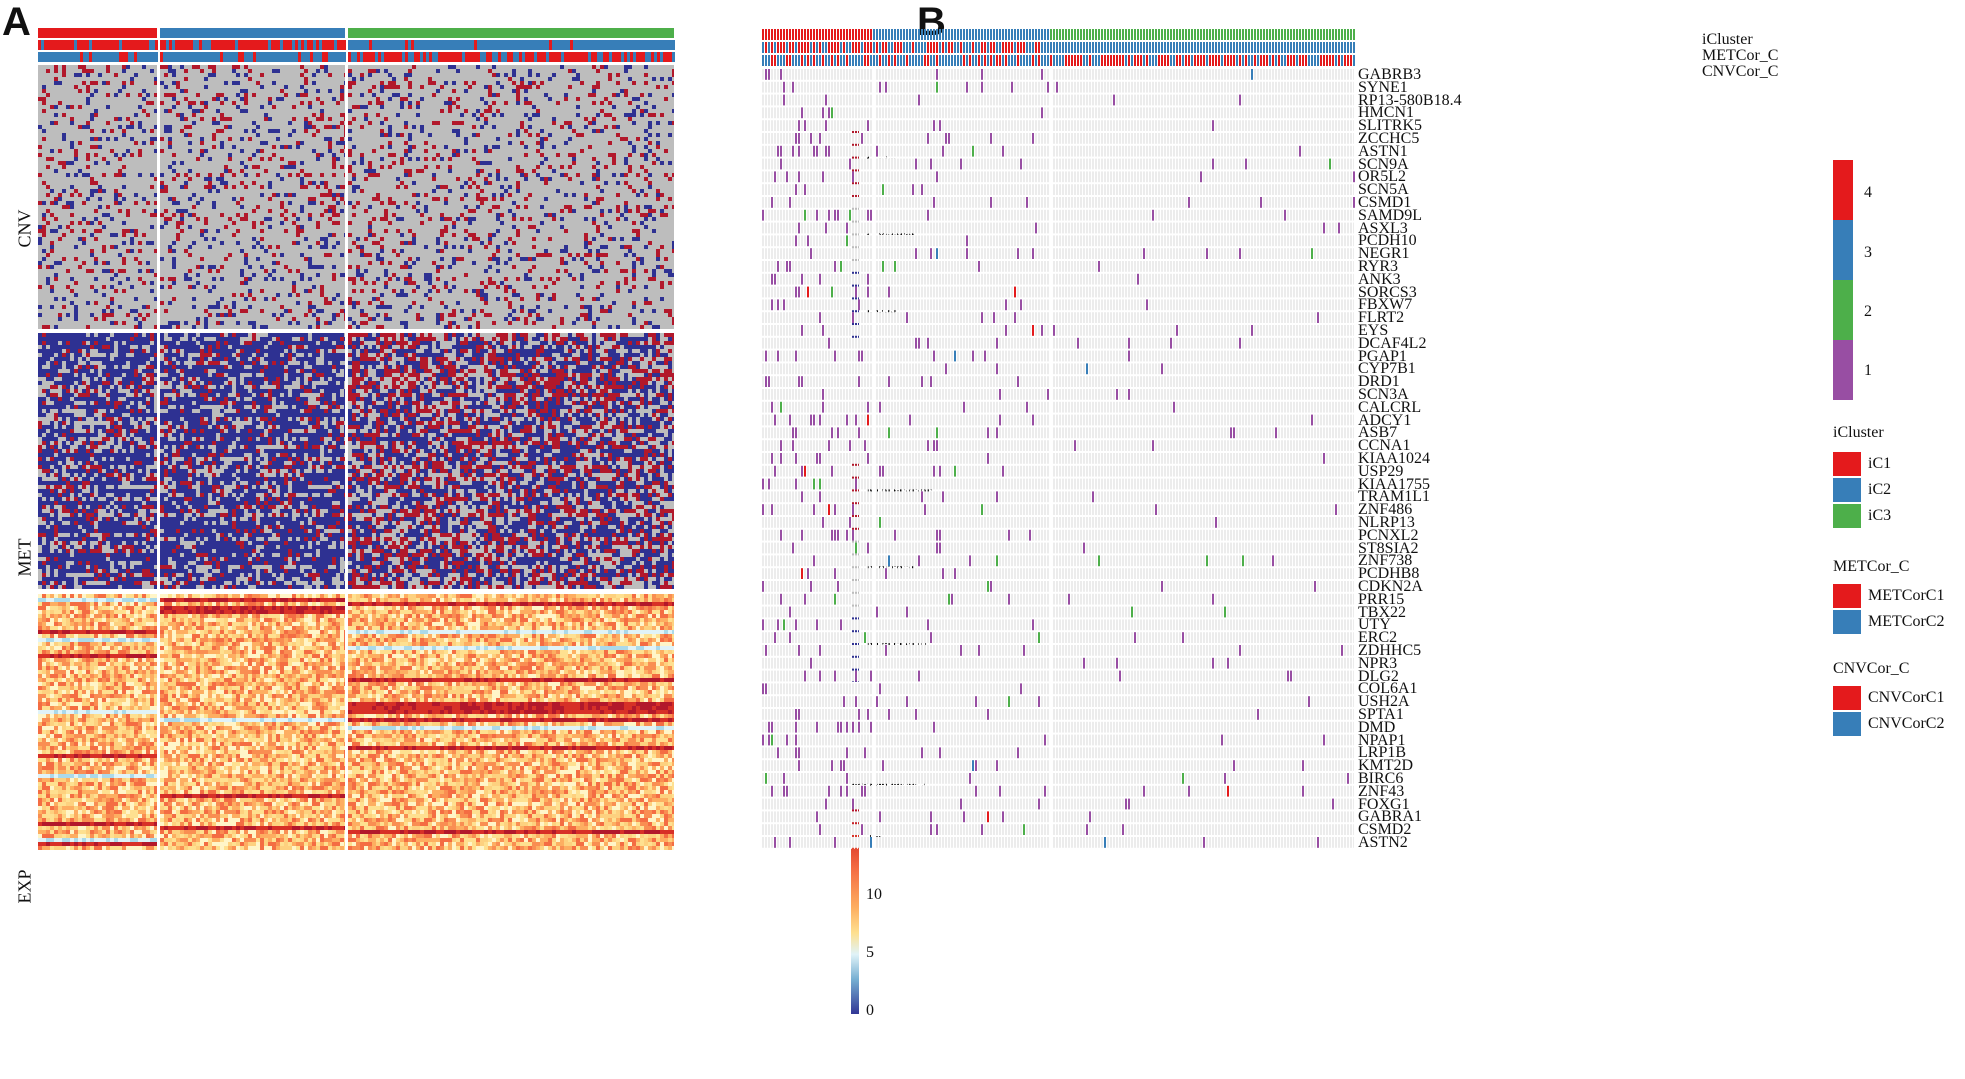 The width and height of the screenshot is (1965, 1079). What do you see at coordinates (25, 887) in the screenshot?
I see `exp-row-label: EXP` at bounding box center [25, 887].